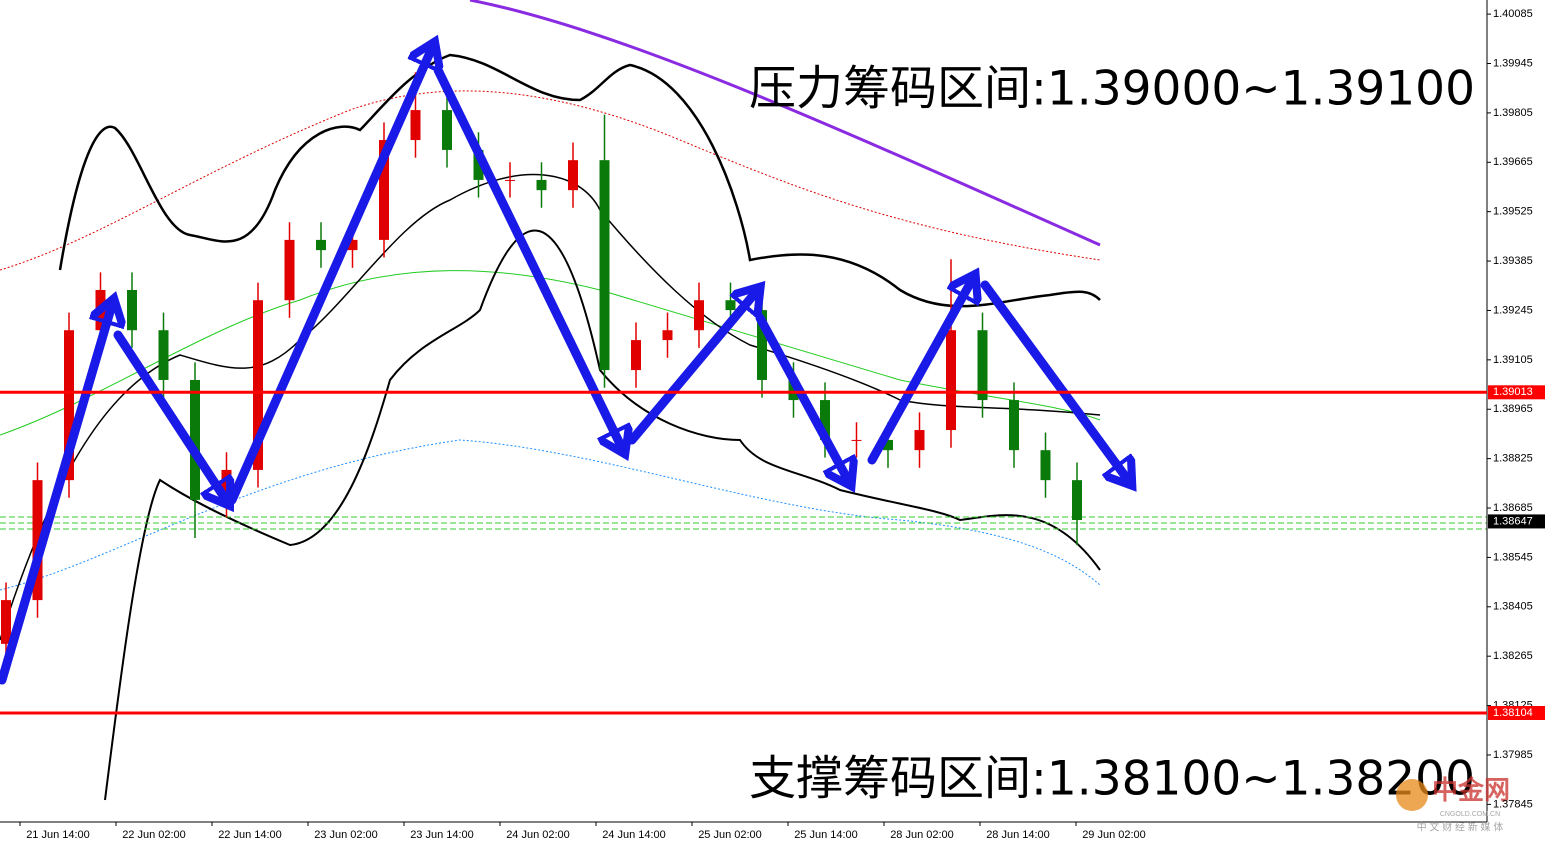 The width and height of the screenshot is (1545, 850). Describe the element at coordinates (550, 515) in the screenshot. I see `envelope-lower` at that location.